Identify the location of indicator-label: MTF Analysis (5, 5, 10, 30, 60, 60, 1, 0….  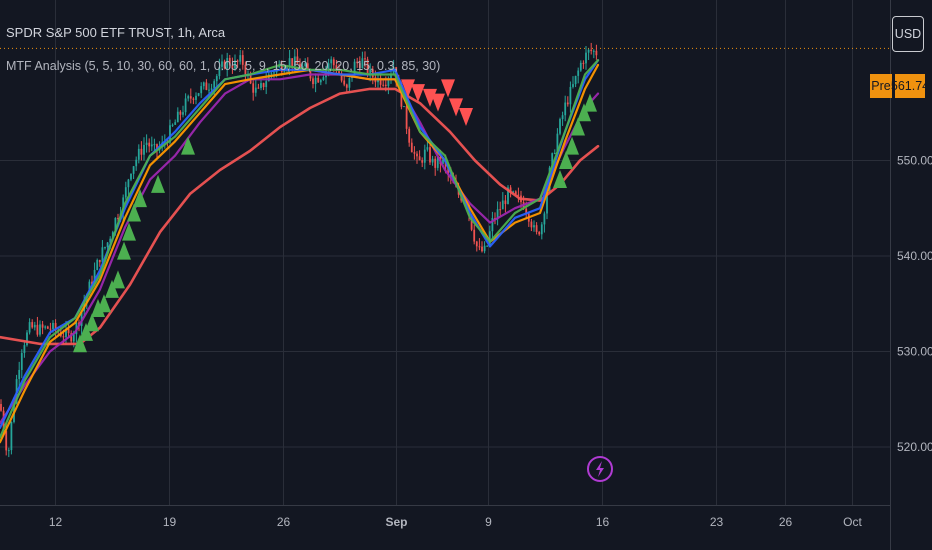
(223, 66).